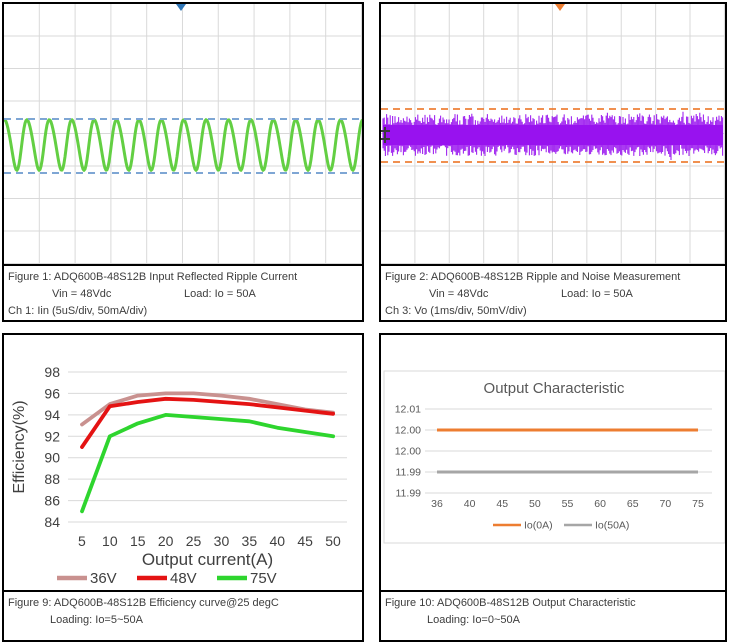  What do you see at coordinates (166, 541) in the screenshot?
I see `x-tick-label: 20` at bounding box center [166, 541].